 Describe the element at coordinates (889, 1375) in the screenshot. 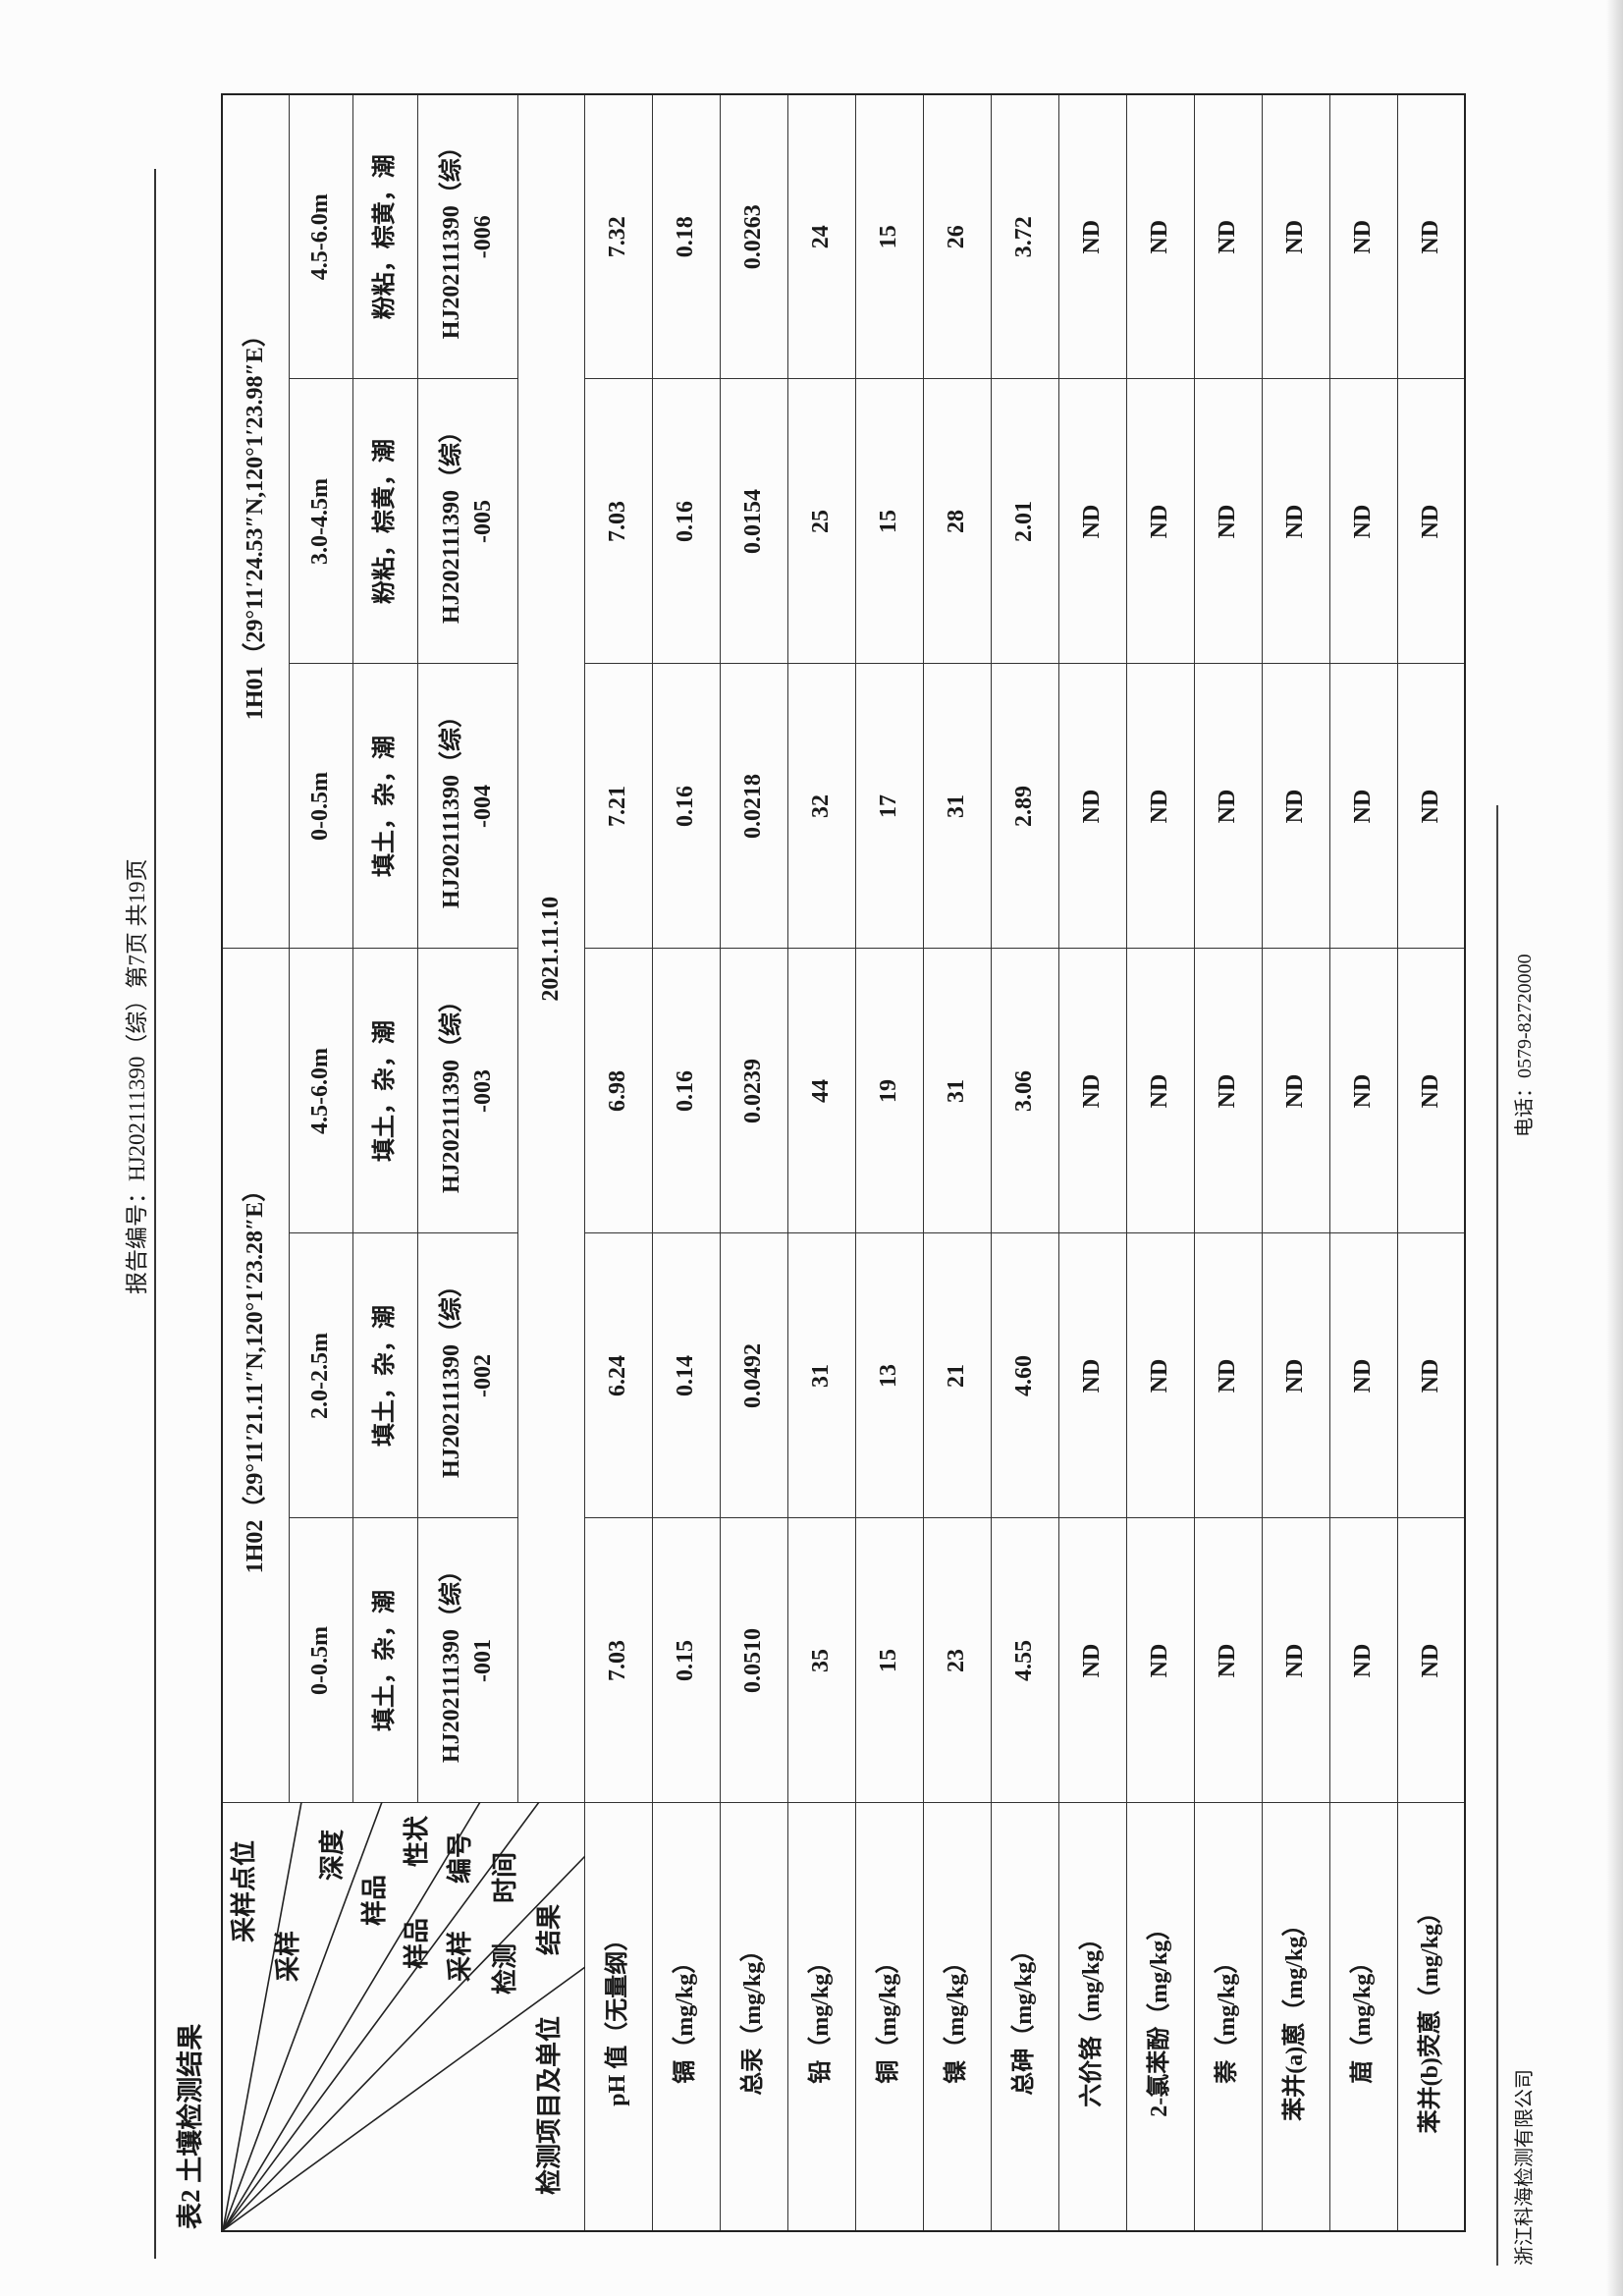

I see `result-value: 13` at that location.